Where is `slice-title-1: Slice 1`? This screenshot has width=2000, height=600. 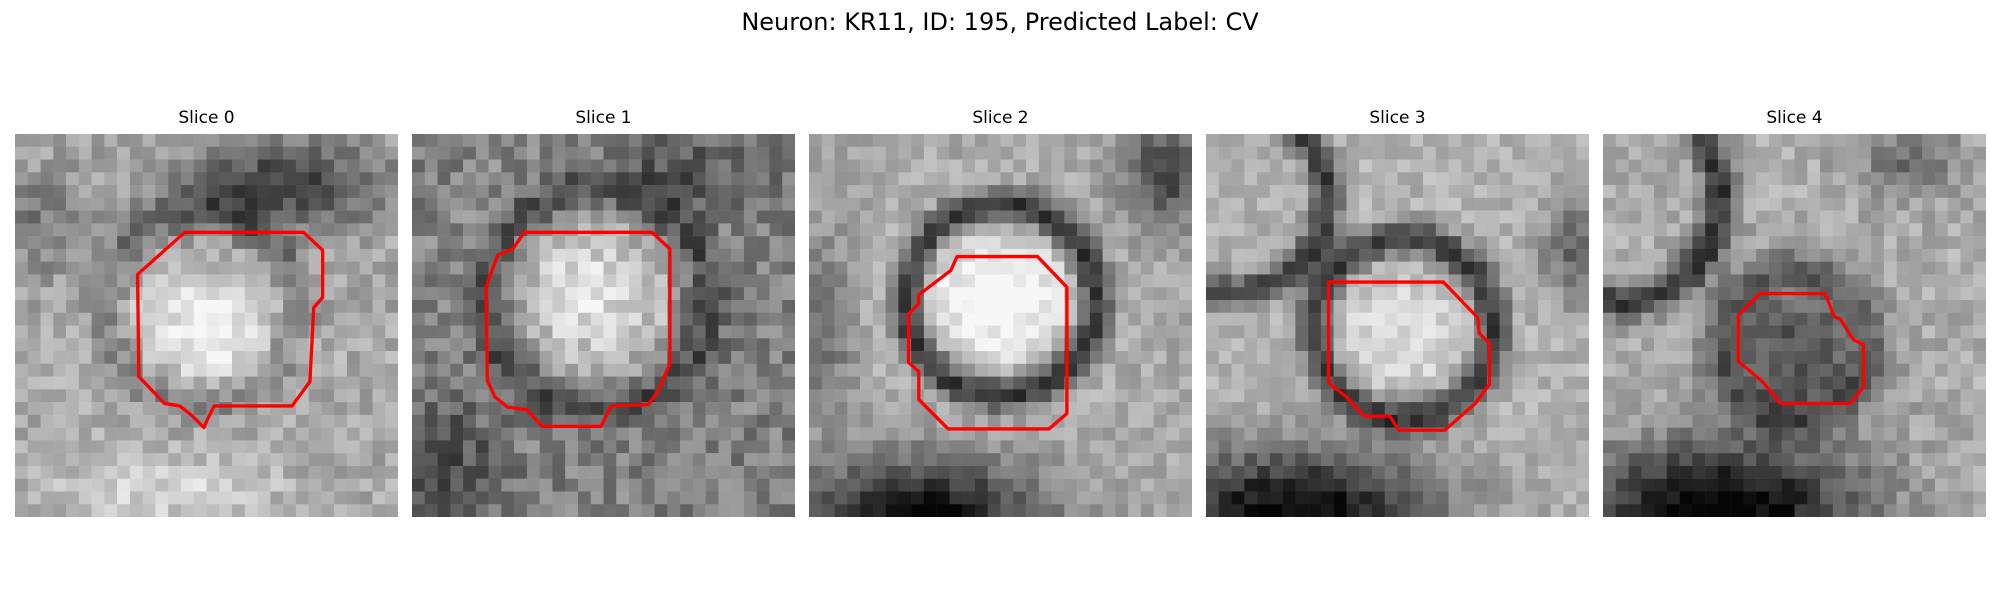
slice-title-1: Slice 1 is located at coordinates (603, 118).